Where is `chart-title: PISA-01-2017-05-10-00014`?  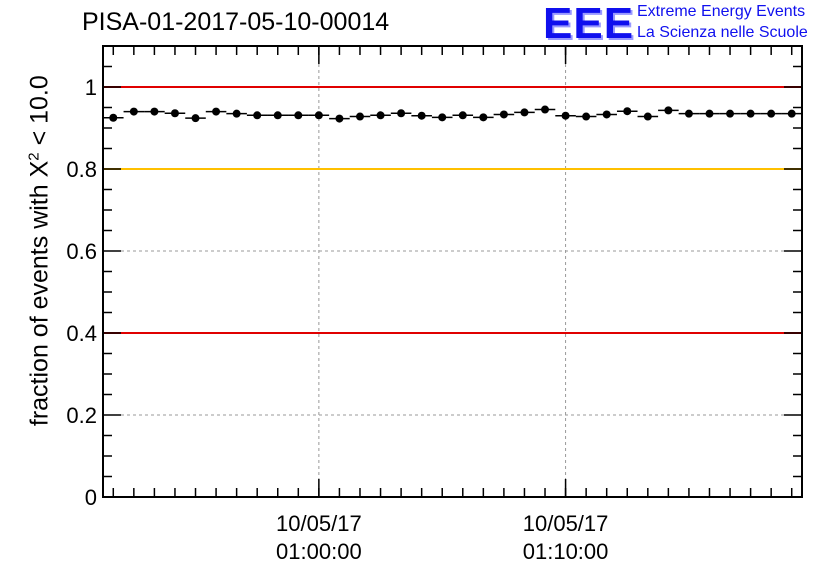 chart-title: PISA-01-2017-05-10-00014 is located at coordinates (236, 22).